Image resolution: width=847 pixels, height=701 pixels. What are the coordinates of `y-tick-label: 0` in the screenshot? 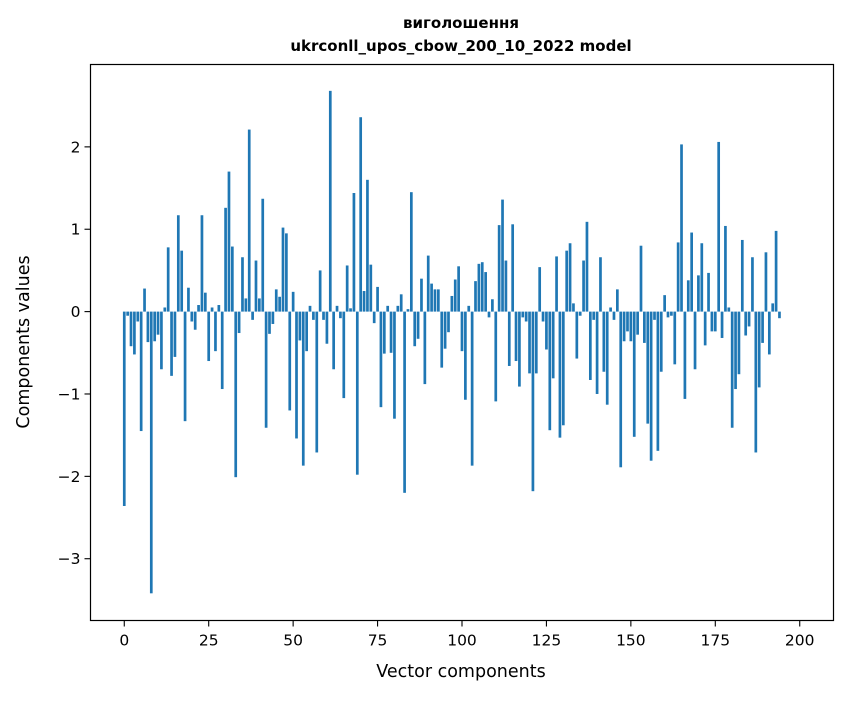 It's located at (76, 312).